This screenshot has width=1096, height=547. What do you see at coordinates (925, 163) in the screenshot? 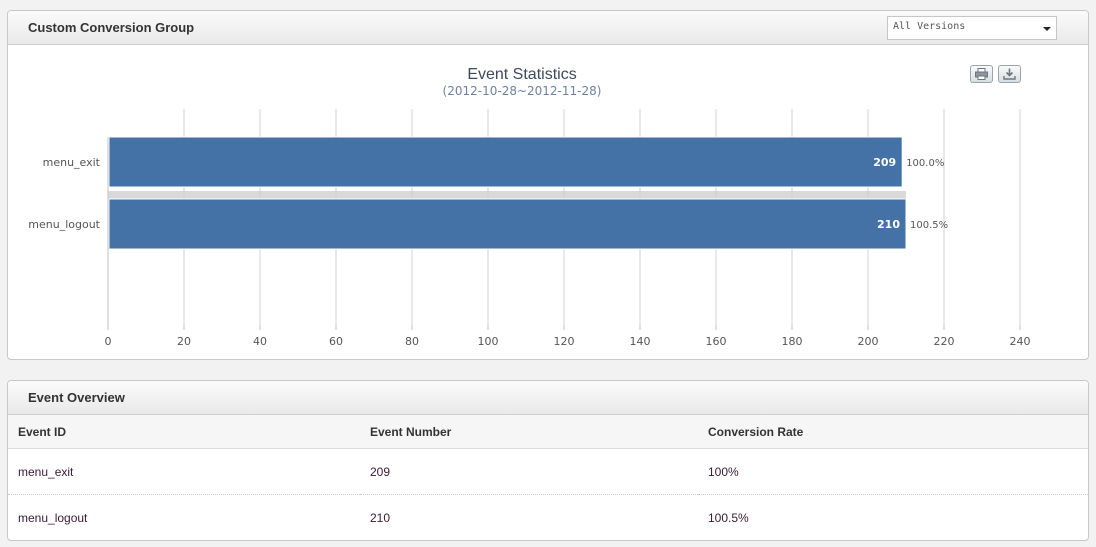
I see `percent-label: 100.0%` at bounding box center [925, 163].